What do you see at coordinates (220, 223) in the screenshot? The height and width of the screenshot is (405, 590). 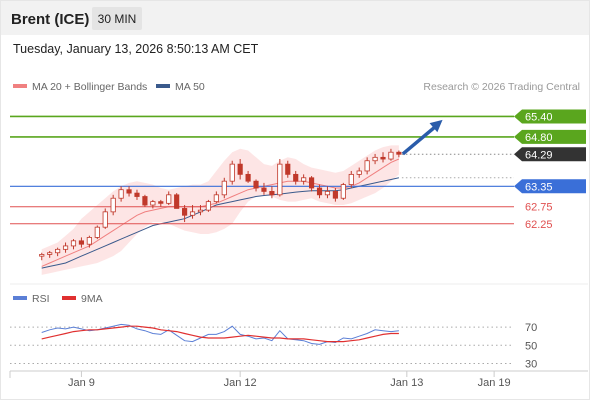 I see `ma50-line` at bounding box center [220, 223].